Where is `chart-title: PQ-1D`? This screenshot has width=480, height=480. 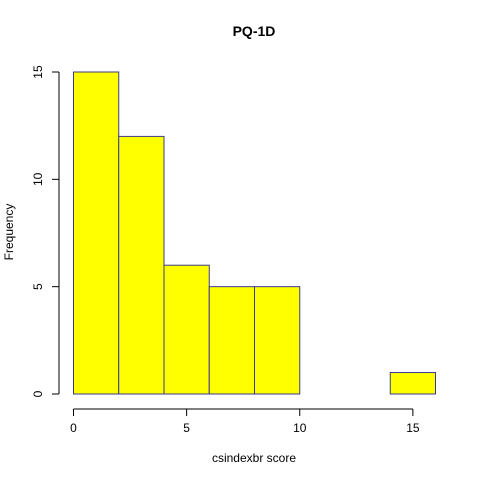
chart-title: PQ-1D is located at coordinates (254, 31).